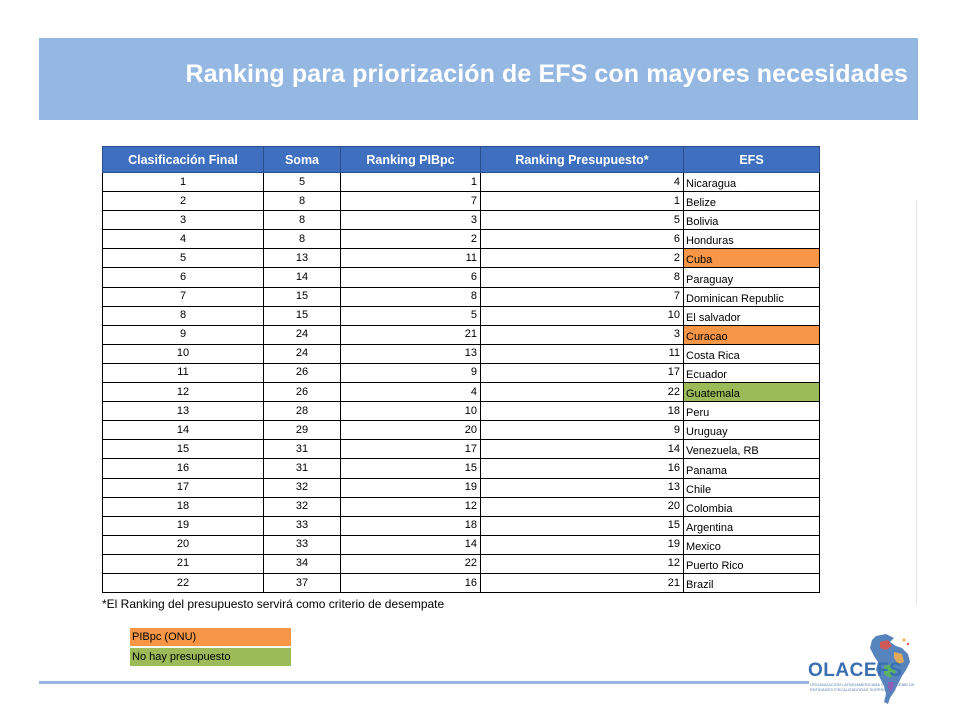  I want to click on cell-ranking-pibpc: 4, so click(410, 392).